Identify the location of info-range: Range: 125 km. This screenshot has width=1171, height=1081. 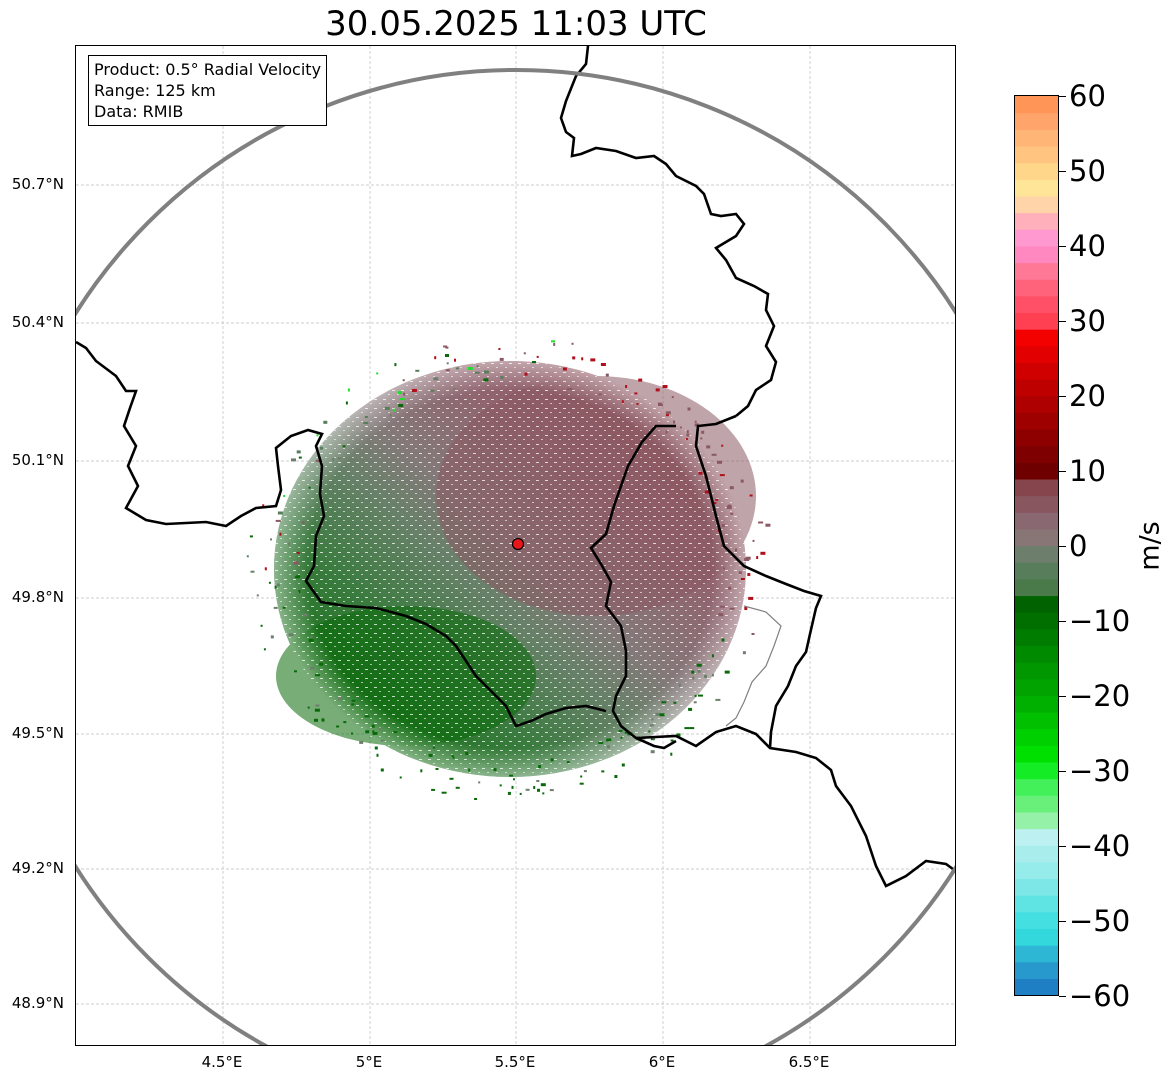
(155, 90).